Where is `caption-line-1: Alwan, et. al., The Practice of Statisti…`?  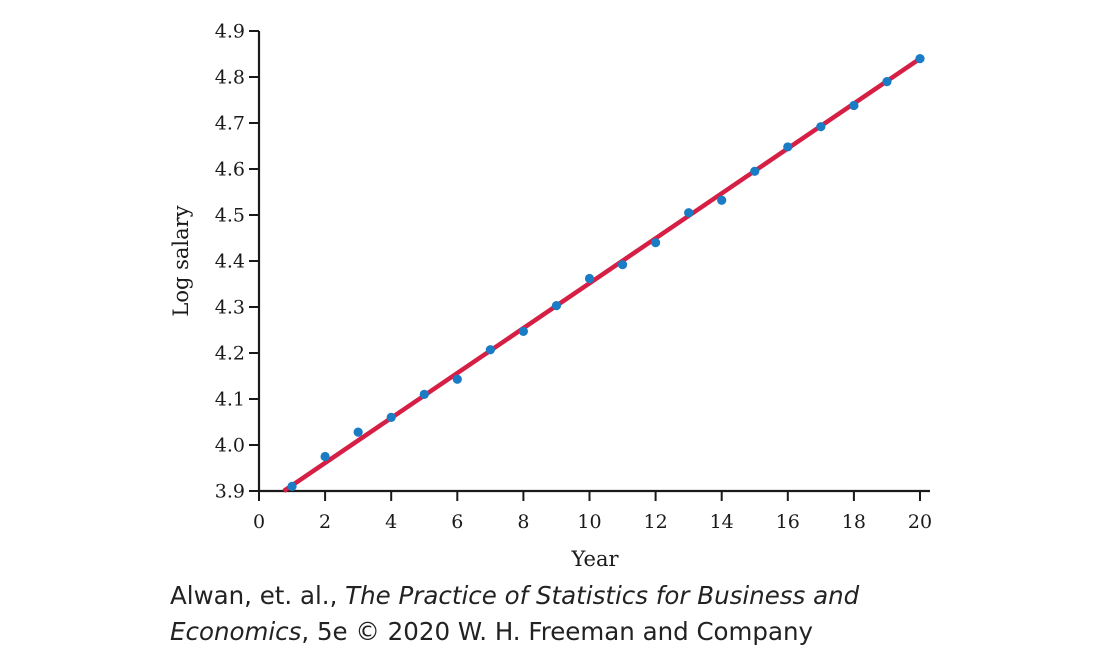 caption-line-1: Alwan, et. al., The Practice of Statisti… is located at coordinates (514, 596).